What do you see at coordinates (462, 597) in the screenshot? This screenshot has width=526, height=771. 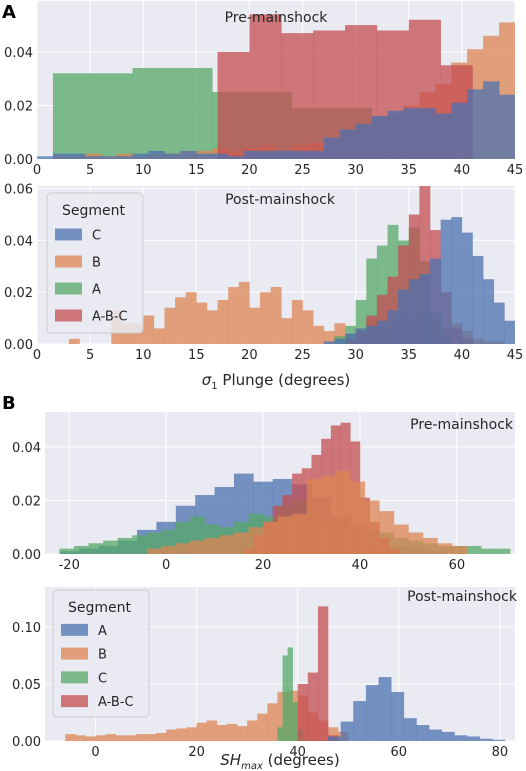 I see `panel-annotation: Post-mainshock` at bounding box center [462, 597].